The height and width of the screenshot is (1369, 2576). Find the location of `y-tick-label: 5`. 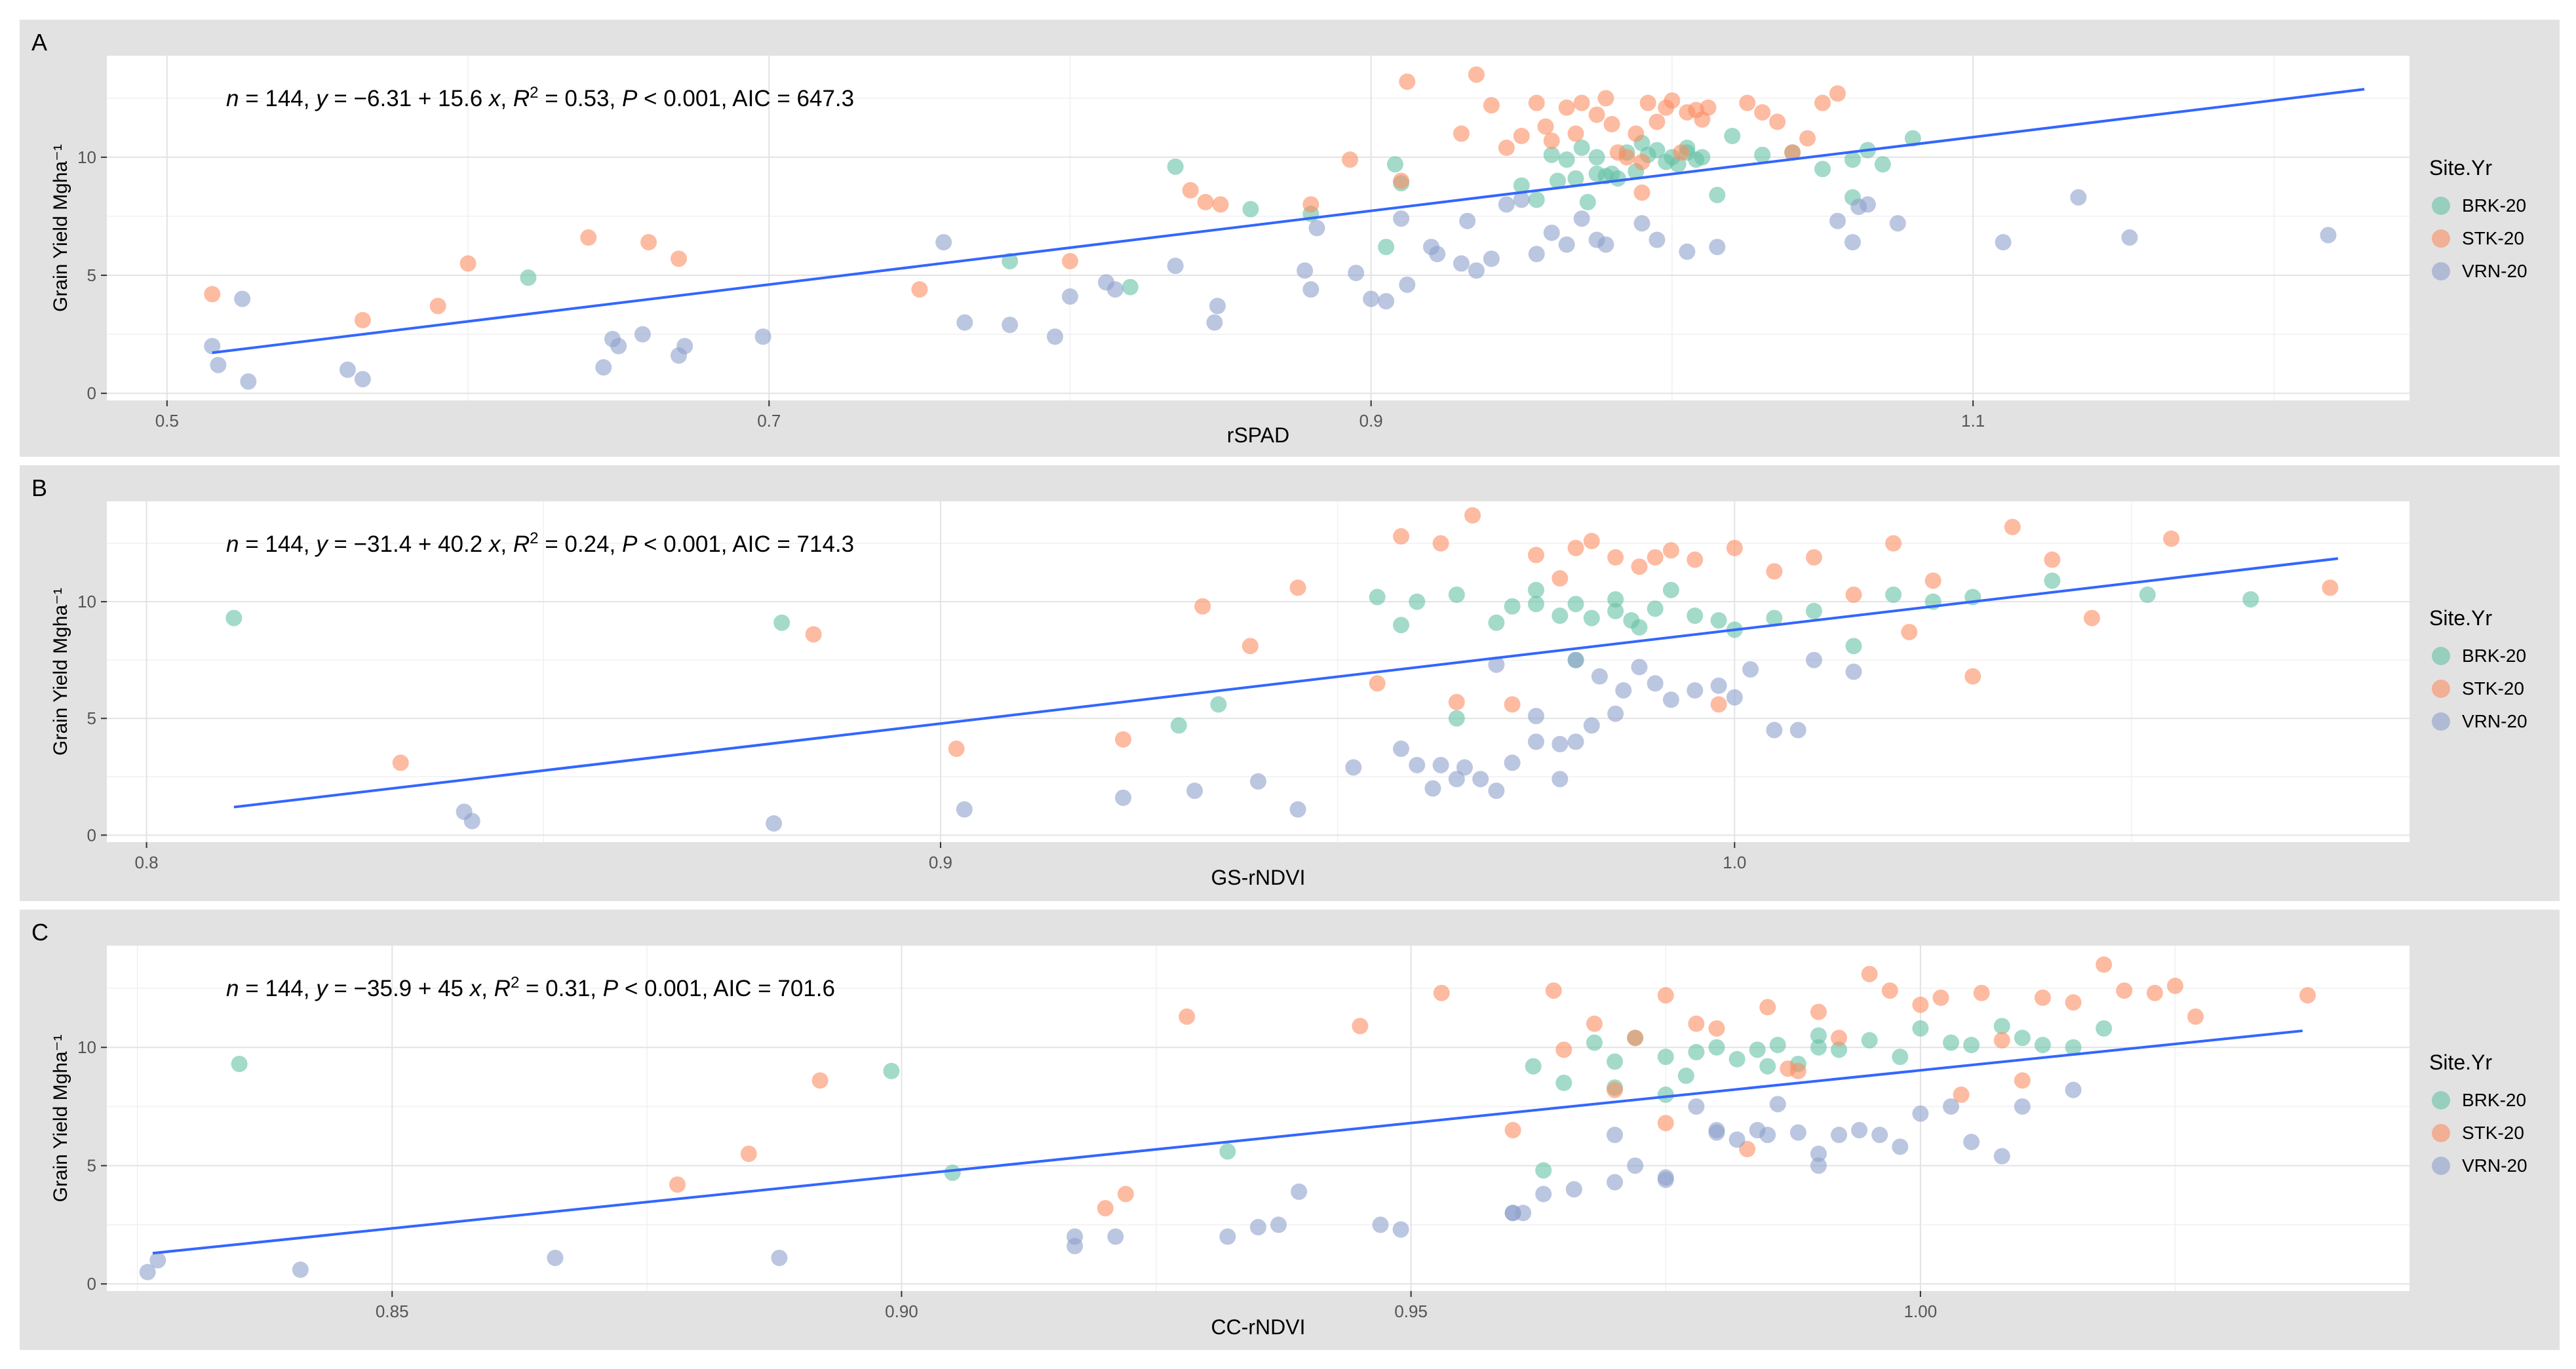

y-tick-label: 5 is located at coordinates (91, 1166).